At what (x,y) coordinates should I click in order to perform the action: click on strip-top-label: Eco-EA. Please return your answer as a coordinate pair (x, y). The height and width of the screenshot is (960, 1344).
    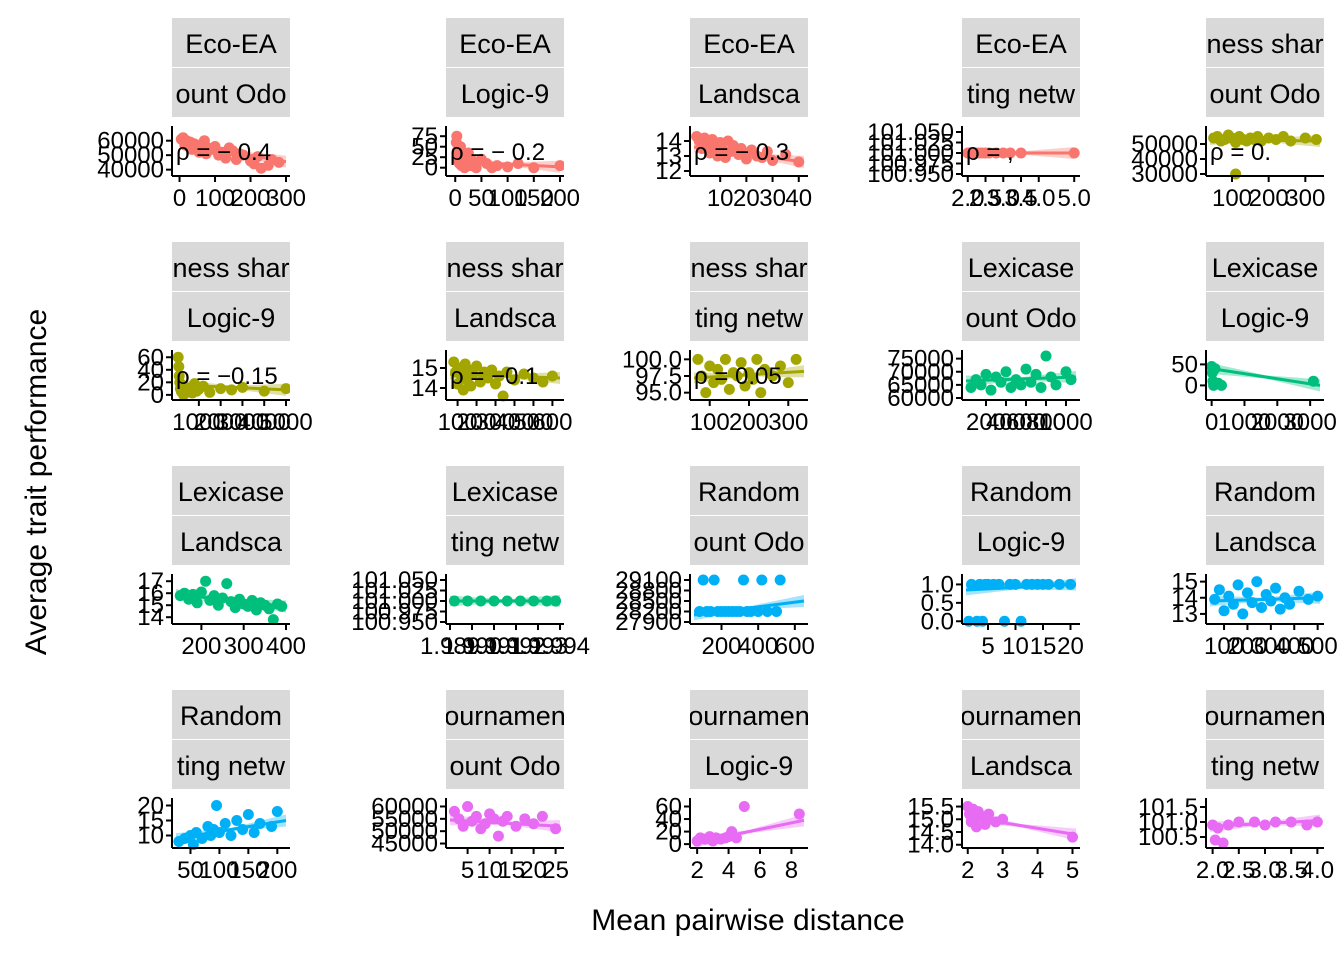
    Looking at the image, I should click on (1021, 44).